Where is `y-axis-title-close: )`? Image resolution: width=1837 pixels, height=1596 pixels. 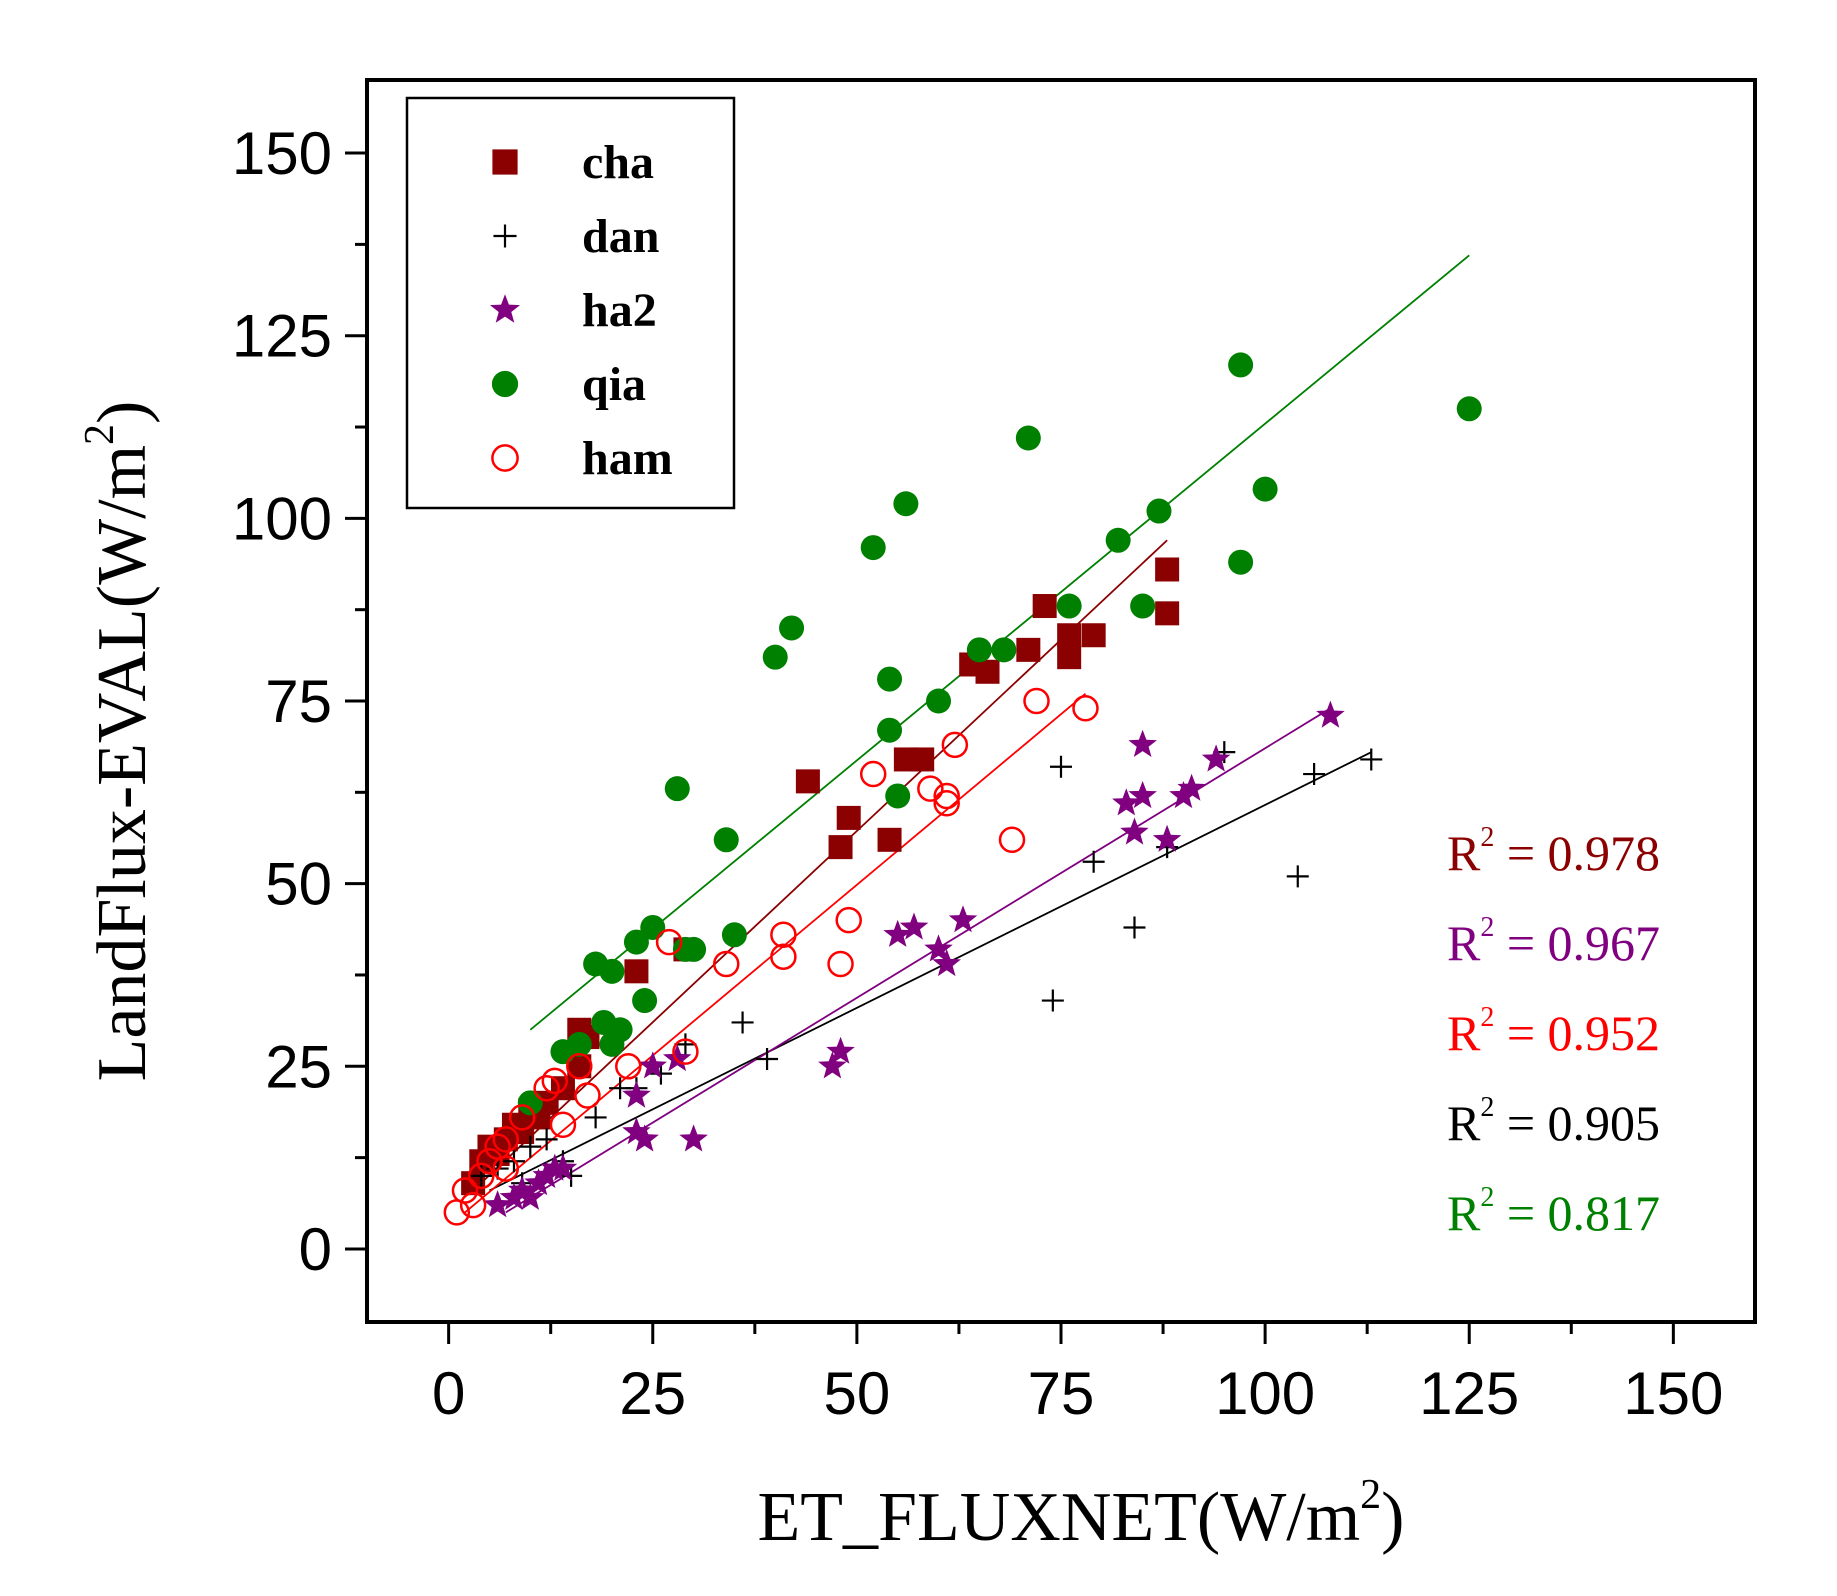 y-axis-title-close: ) is located at coordinates (122, 412).